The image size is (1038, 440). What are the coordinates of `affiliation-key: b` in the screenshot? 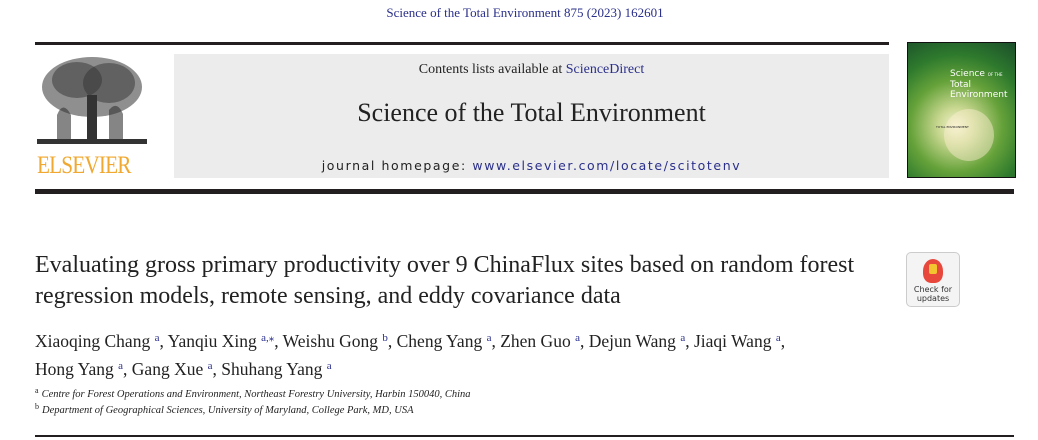 It's located at (37, 406).